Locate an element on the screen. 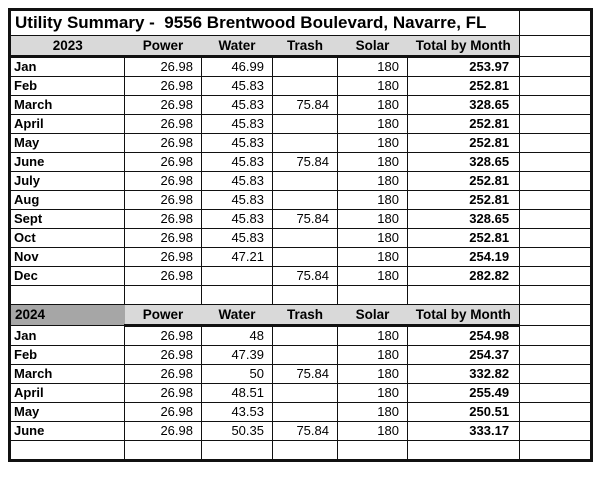  cell-water is located at coordinates (237, 276).